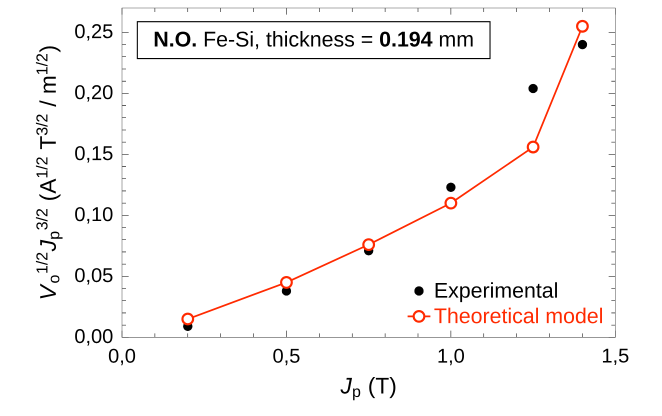 Image resolution: width=662 pixels, height=416 pixels. What do you see at coordinates (451, 357) in the screenshot?
I see `x-tick-label: 1,0` at bounding box center [451, 357].